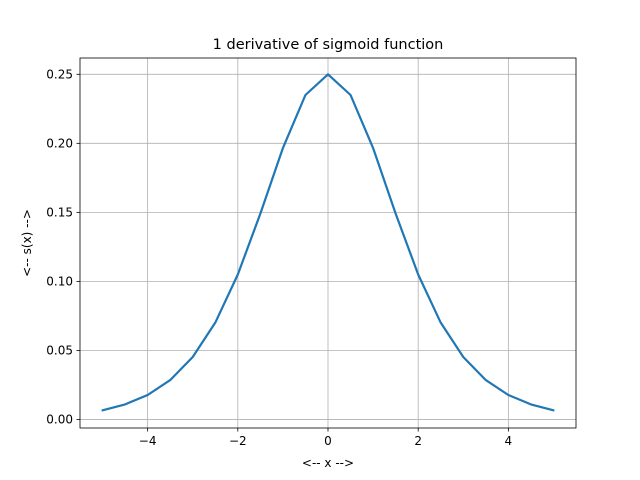  What do you see at coordinates (418, 441) in the screenshot?
I see `x-tick-label: 2` at bounding box center [418, 441].